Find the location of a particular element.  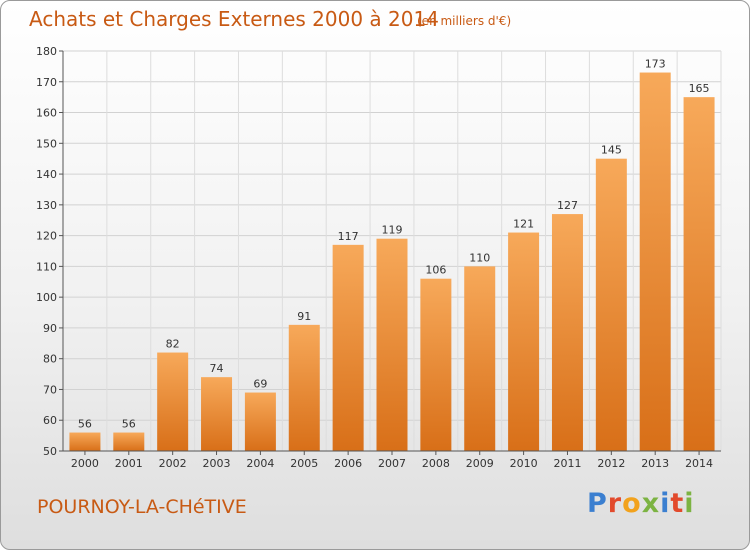

bar-value-label: 121 is located at coordinates (523, 224).